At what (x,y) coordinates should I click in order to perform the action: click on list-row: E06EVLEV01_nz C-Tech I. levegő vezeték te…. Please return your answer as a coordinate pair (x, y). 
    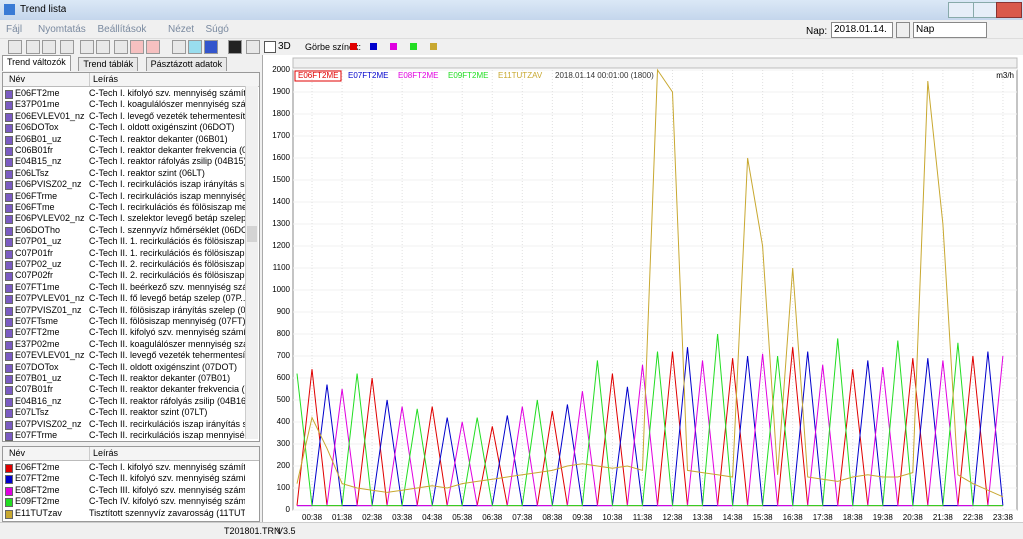
    Looking at the image, I should click on (125, 116).